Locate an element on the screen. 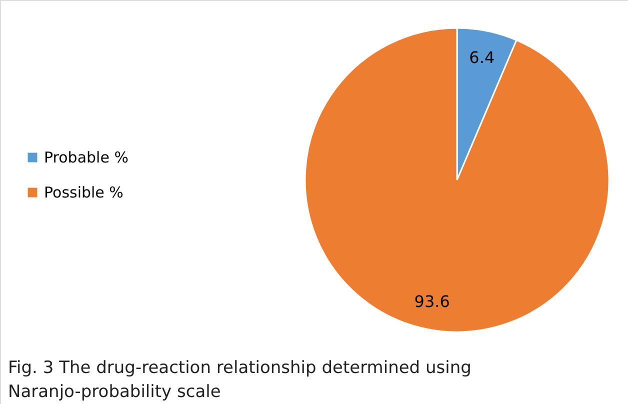 The image size is (628, 404). data-label: 6.4 is located at coordinates (482, 57).